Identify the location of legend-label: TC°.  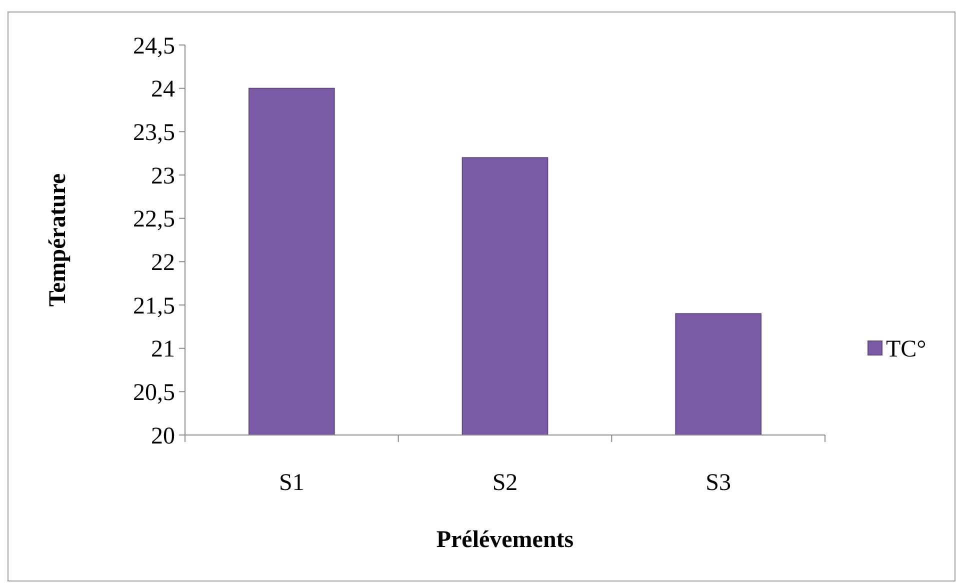
(906, 349).